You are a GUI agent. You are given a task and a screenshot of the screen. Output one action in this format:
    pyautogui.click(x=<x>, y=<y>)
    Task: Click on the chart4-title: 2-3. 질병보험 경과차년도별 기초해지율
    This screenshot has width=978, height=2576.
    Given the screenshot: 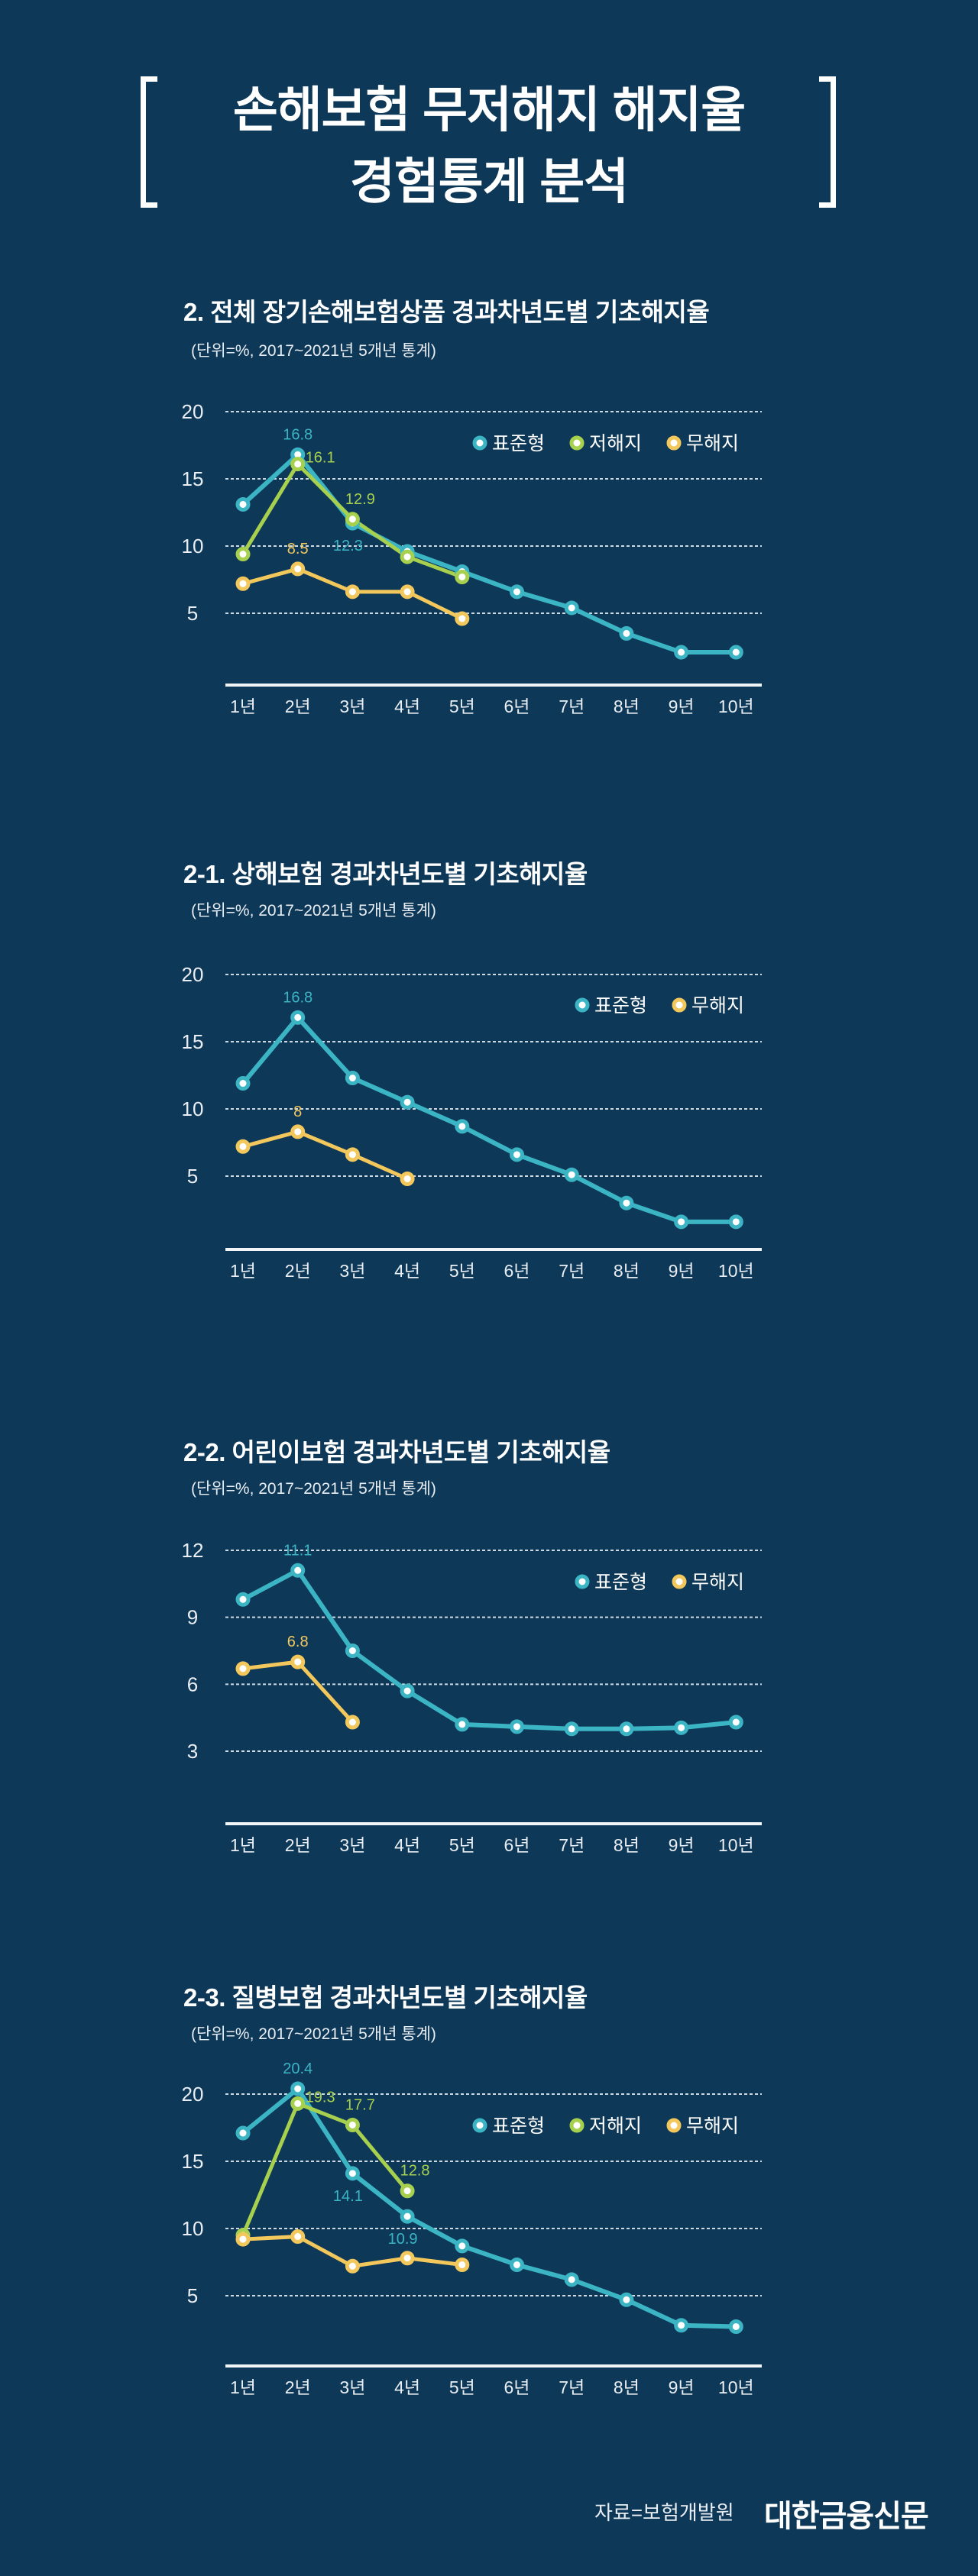 What is the action you would take?
    pyautogui.click(x=385, y=1997)
    